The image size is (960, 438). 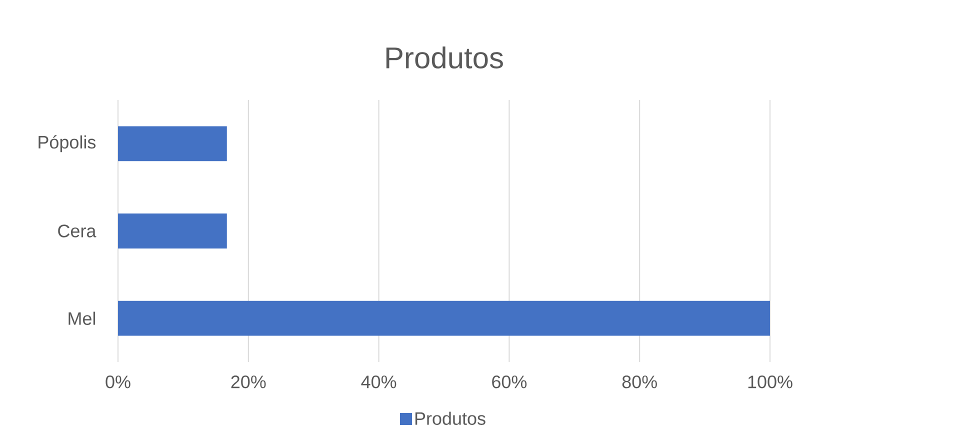 What do you see at coordinates (77, 231) in the screenshot?
I see `y-tick-label: Cera` at bounding box center [77, 231].